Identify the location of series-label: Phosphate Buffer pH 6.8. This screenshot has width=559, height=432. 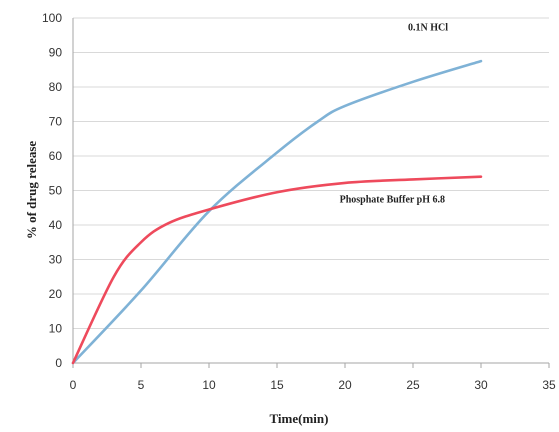
(392, 200).